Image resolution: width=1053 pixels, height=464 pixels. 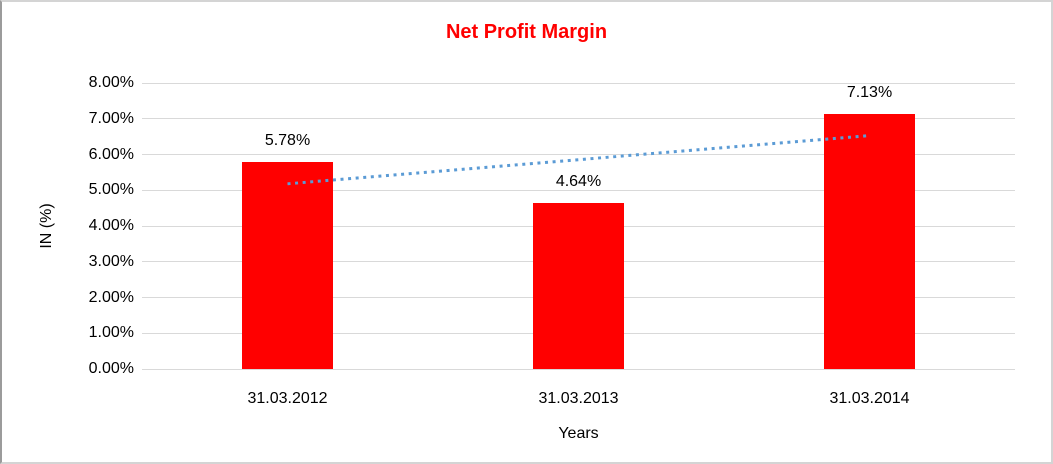 What do you see at coordinates (287, 398) in the screenshot?
I see `x-tick-label: 31.03.2012` at bounding box center [287, 398].